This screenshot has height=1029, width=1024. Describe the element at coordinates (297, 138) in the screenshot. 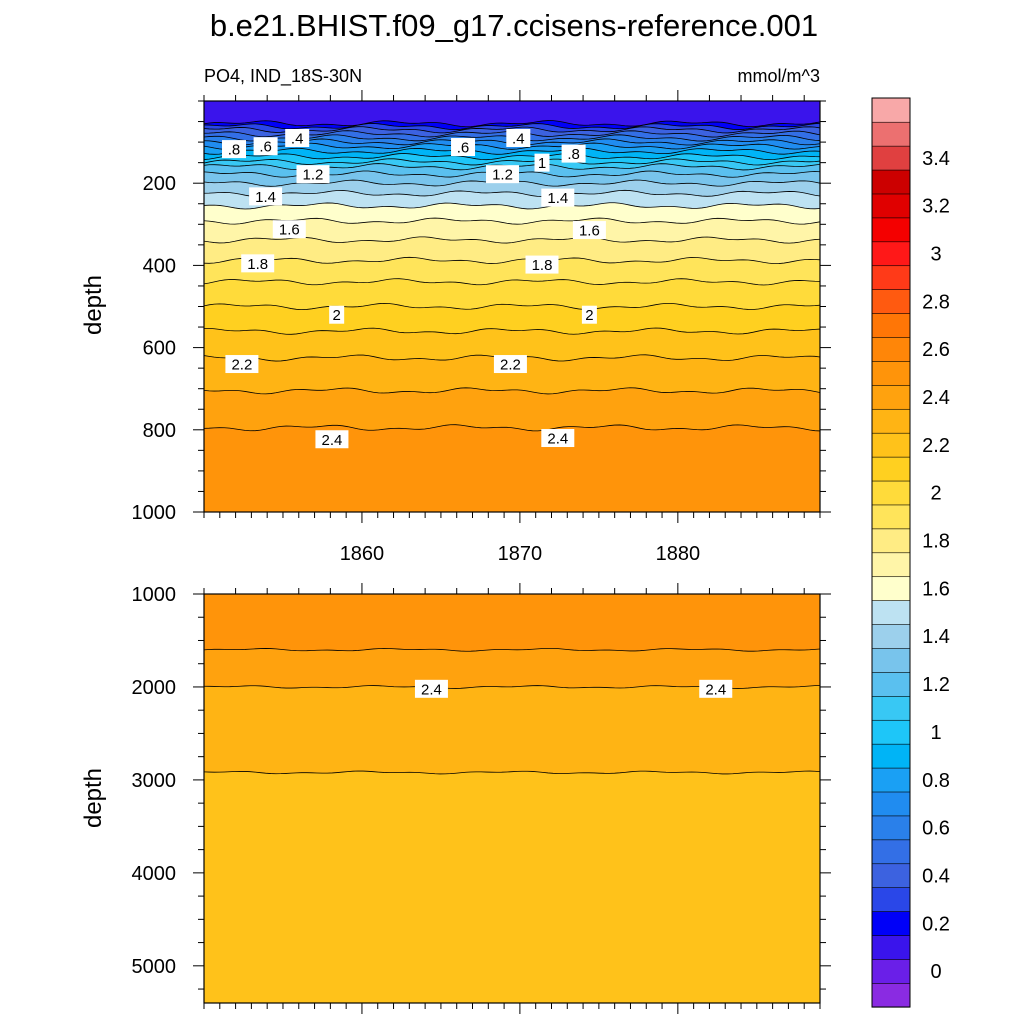

I see `contour-label: .4` at that location.